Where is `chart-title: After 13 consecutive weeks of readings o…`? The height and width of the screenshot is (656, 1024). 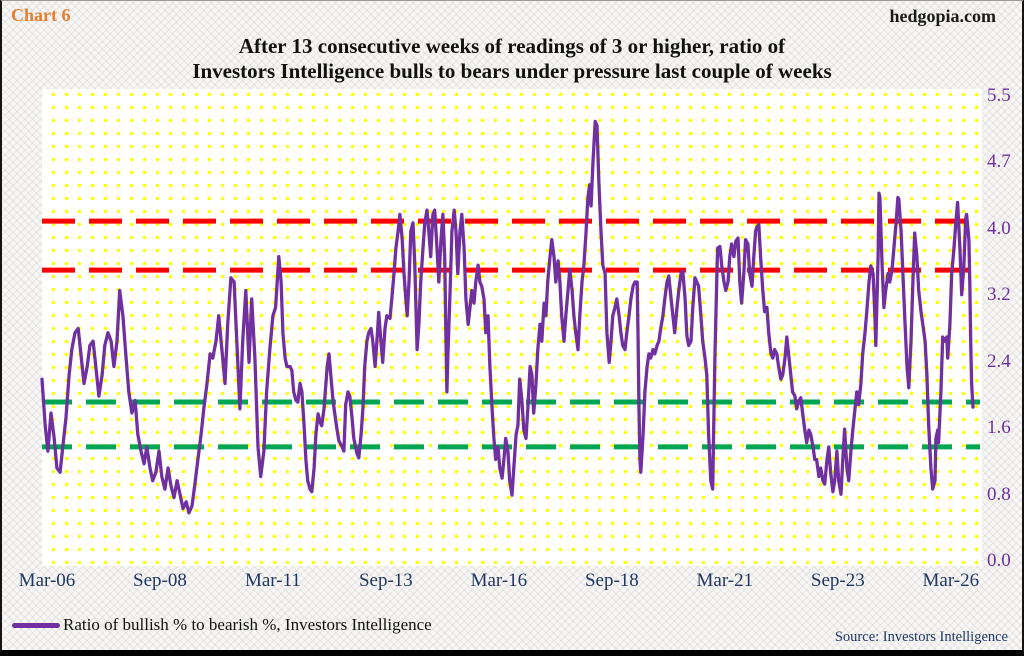
chart-title: After 13 consecutive weeks of readings o… is located at coordinates (512, 59).